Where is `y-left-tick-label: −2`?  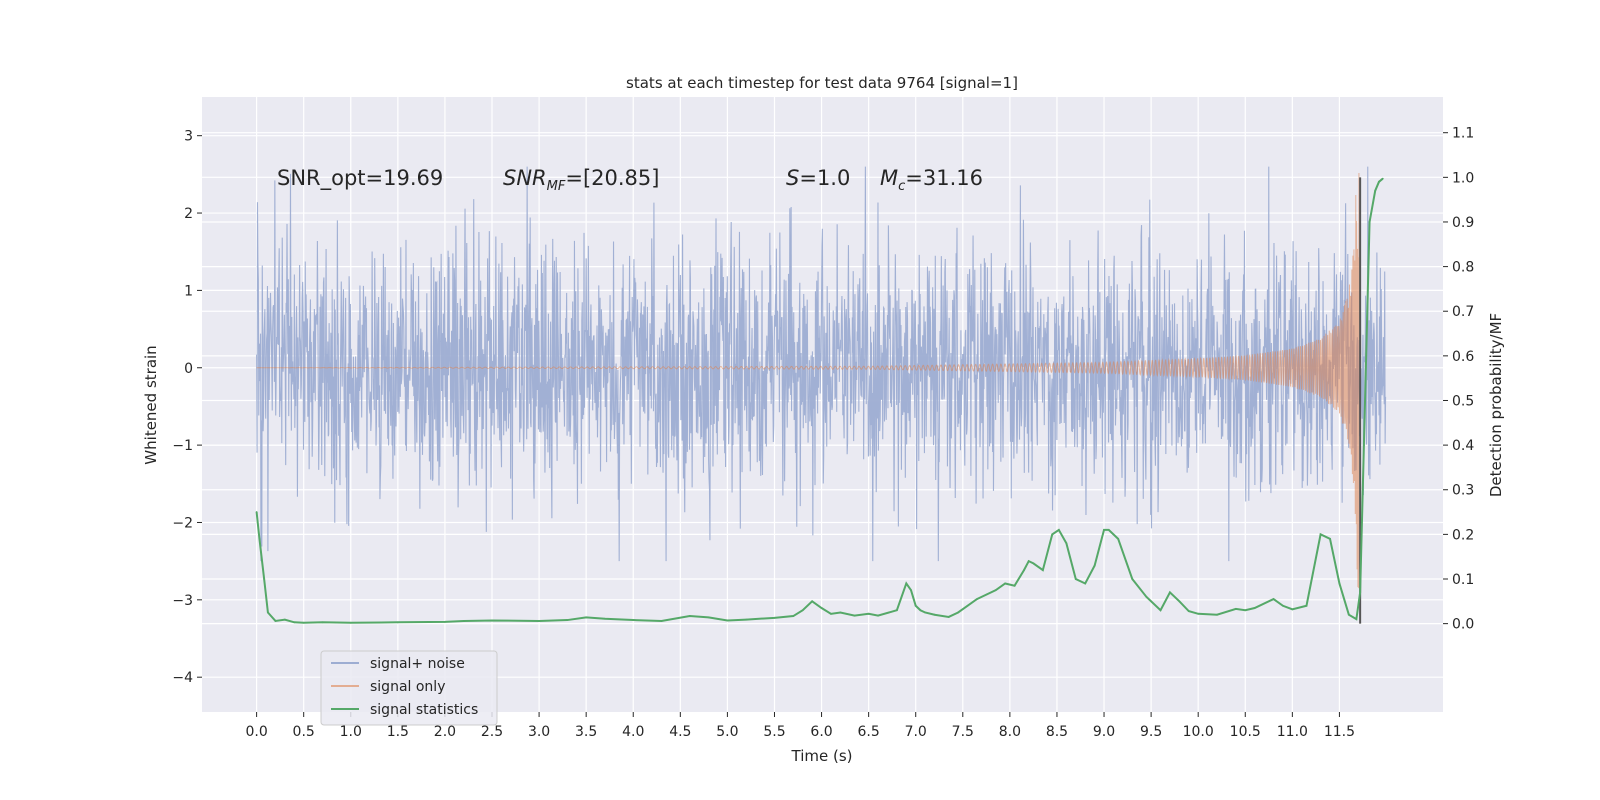 y-left-tick-label: −2 is located at coordinates (182, 523).